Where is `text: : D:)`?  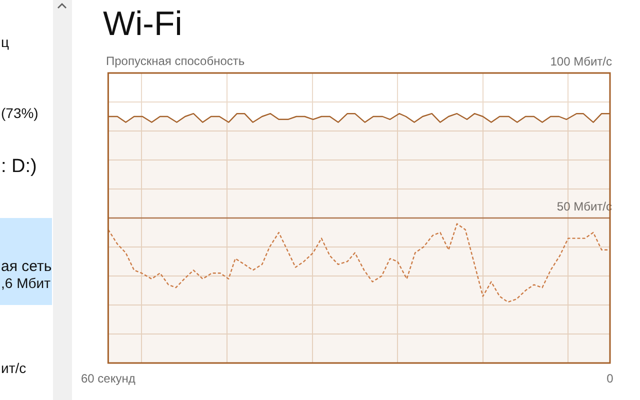
text: : D:) is located at coordinates (19, 166).